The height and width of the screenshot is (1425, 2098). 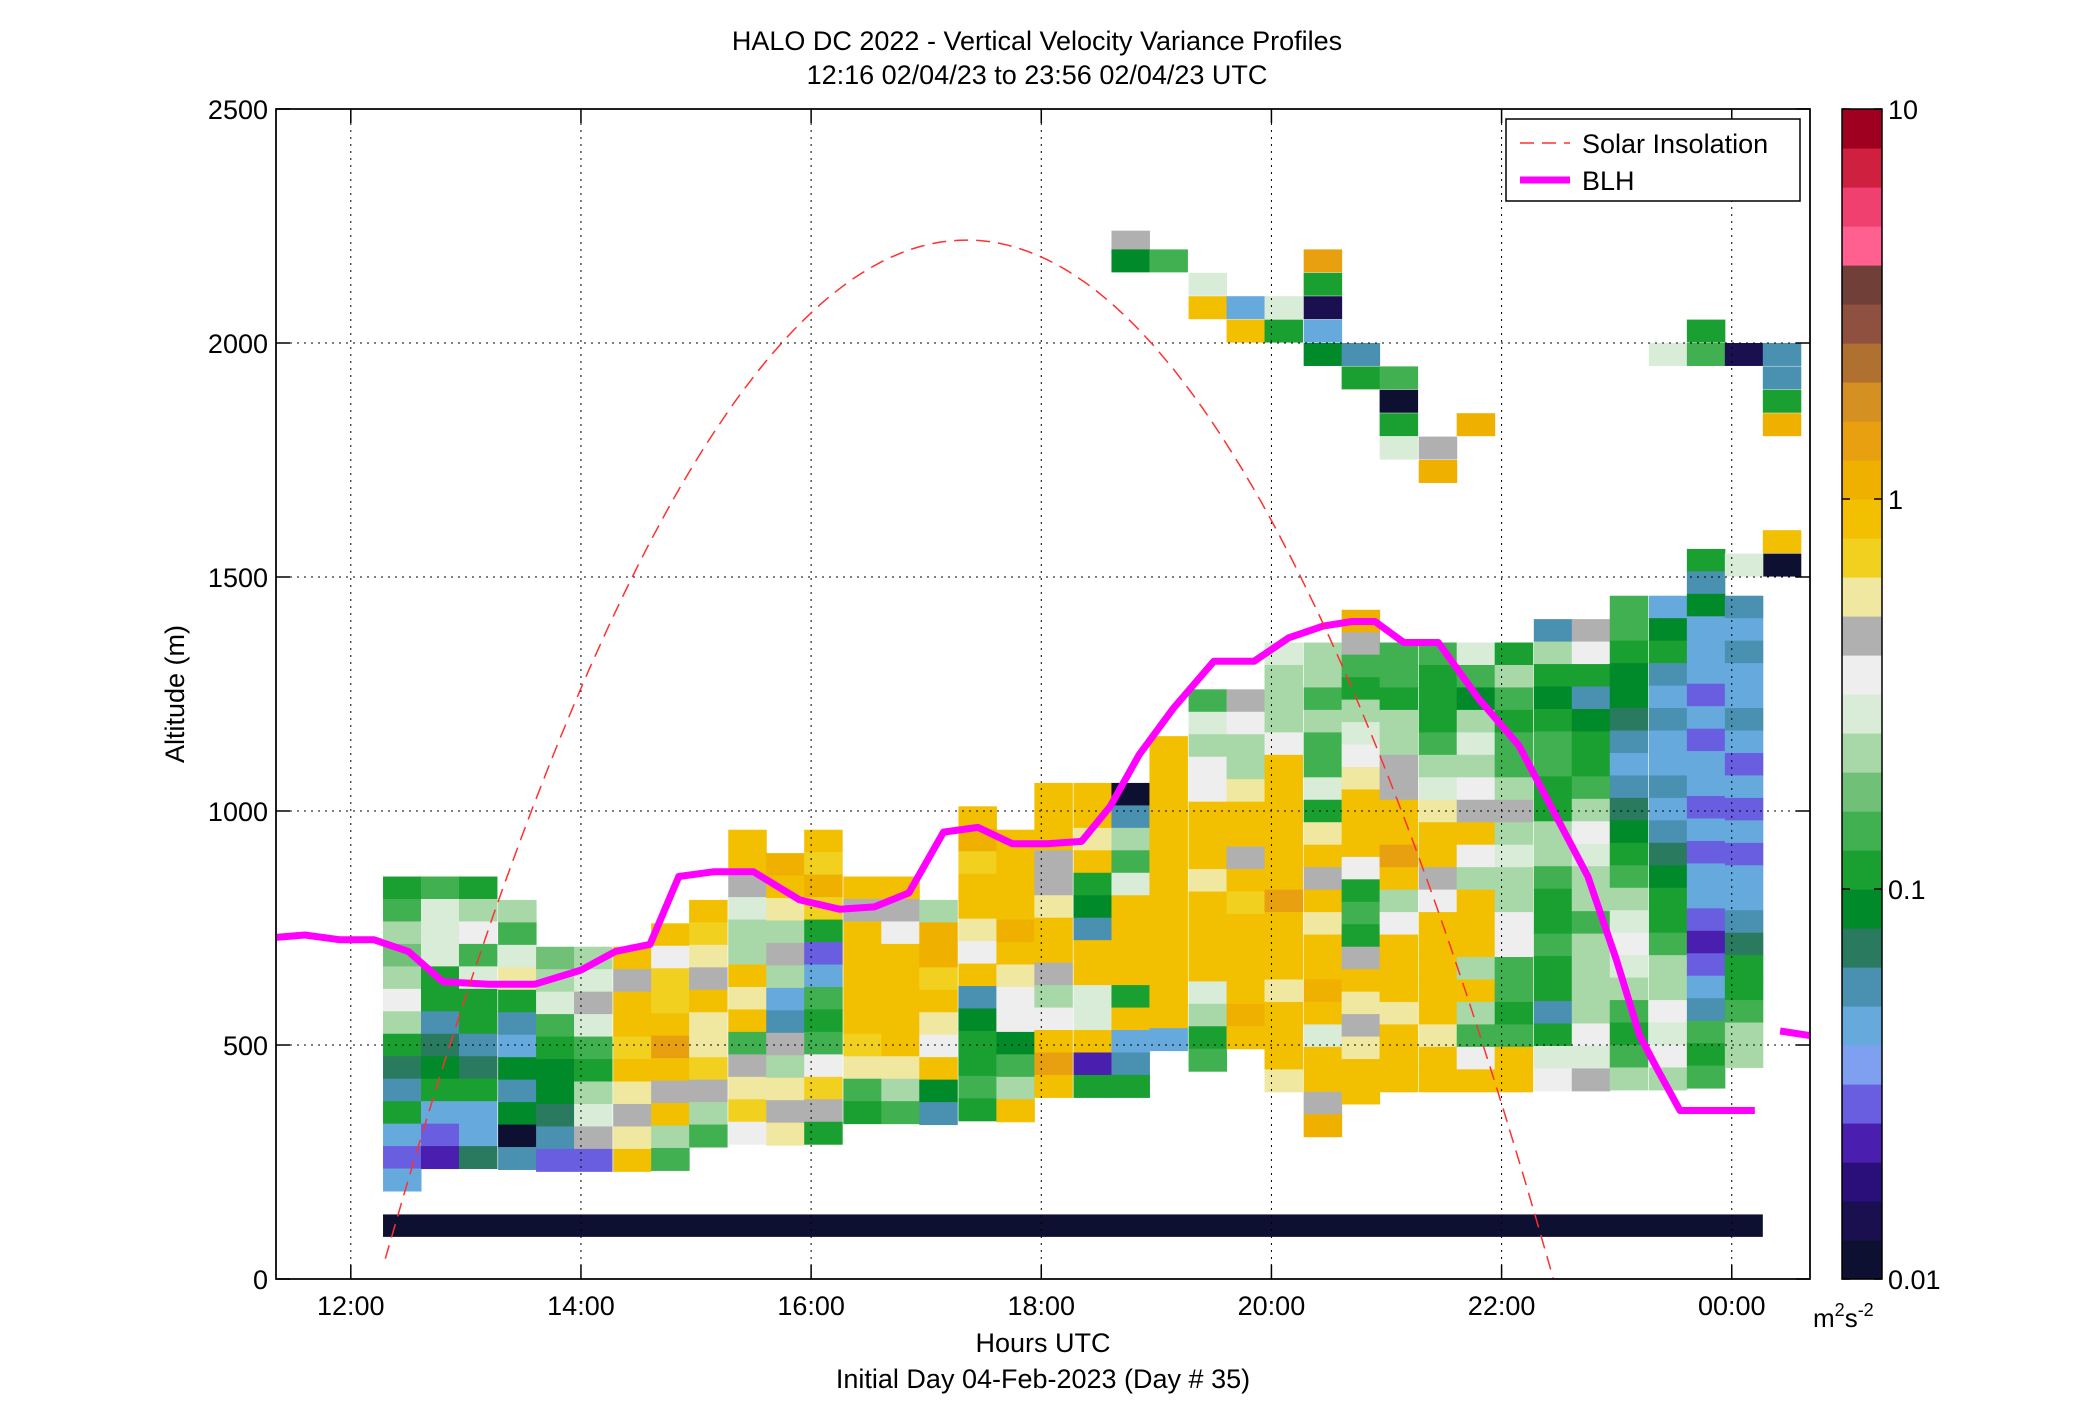 What do you see at coordinates (175, 694) in the screenshot?
I see `y-axis-label: Altitude (m)` at bounding box center [175, 694].